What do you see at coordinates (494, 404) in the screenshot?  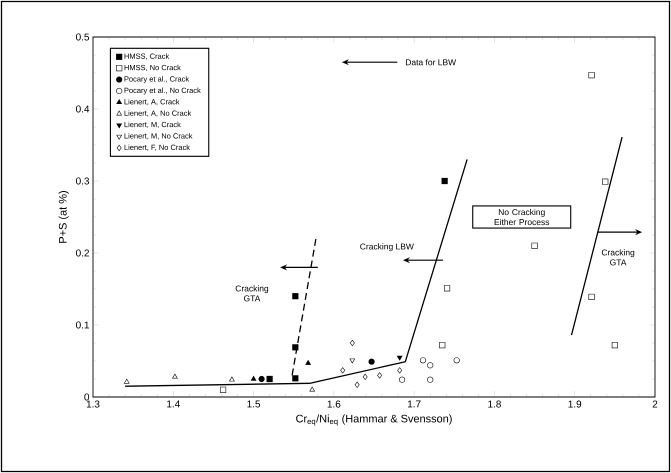 I see `x-tick-label: 1.8` at bounding box center [494, 404].